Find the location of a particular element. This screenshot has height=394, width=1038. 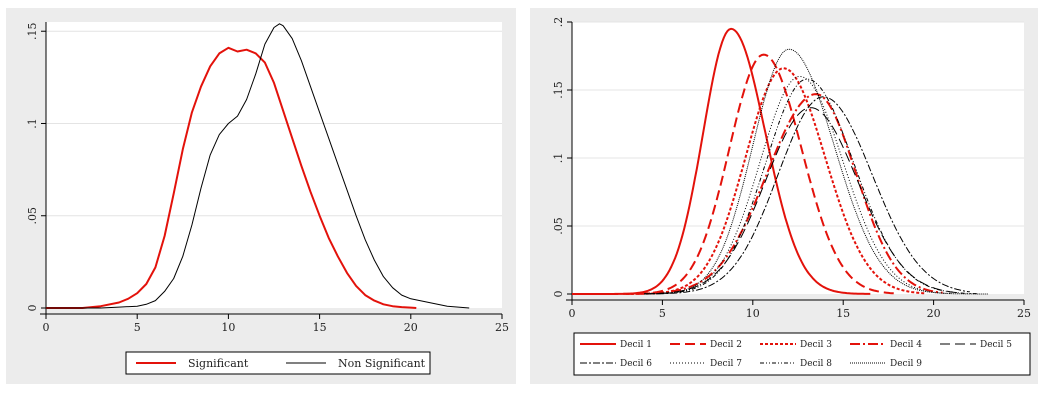

right-legend-label: Decil 4 is located at coordinates (906, 345).